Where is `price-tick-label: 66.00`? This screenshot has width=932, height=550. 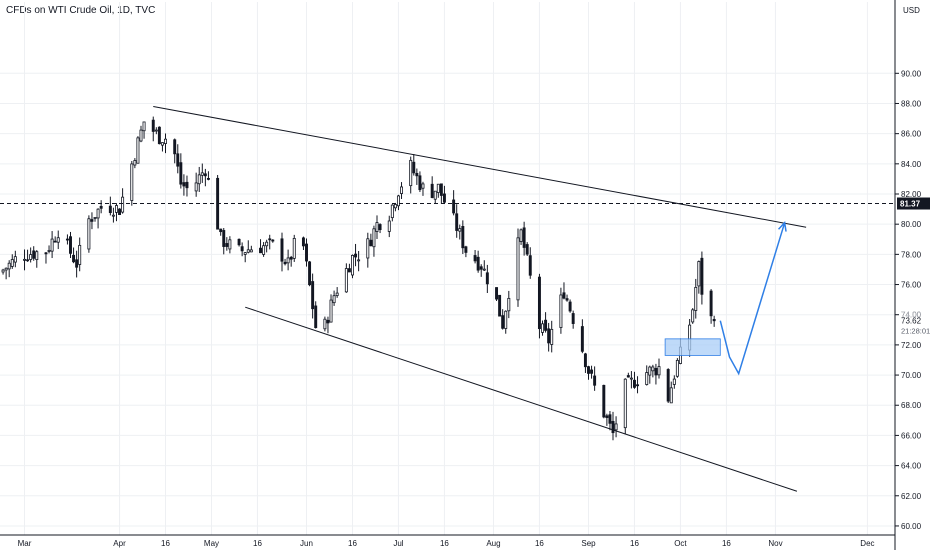 price-tick-label: 66.00 is located at coordinates (911, 435).